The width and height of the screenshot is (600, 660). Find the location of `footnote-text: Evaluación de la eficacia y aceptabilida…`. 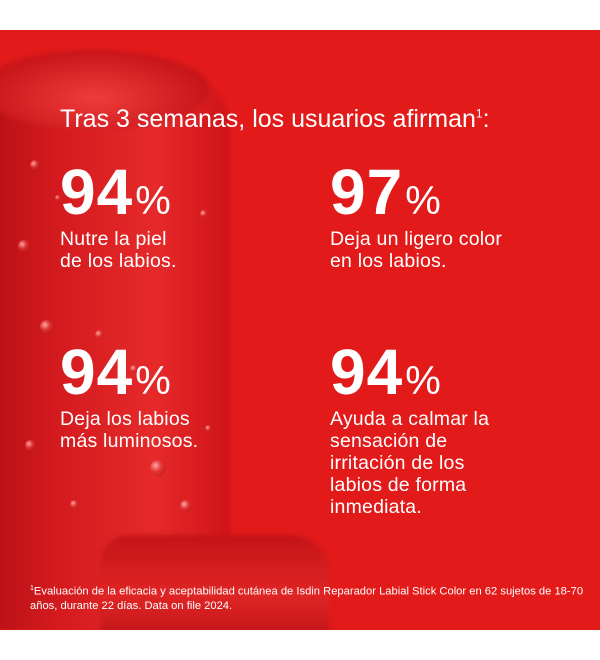

footnote-text: Evaluación de la eficacia y aceptabilida… is located at coordinates (307, 598).